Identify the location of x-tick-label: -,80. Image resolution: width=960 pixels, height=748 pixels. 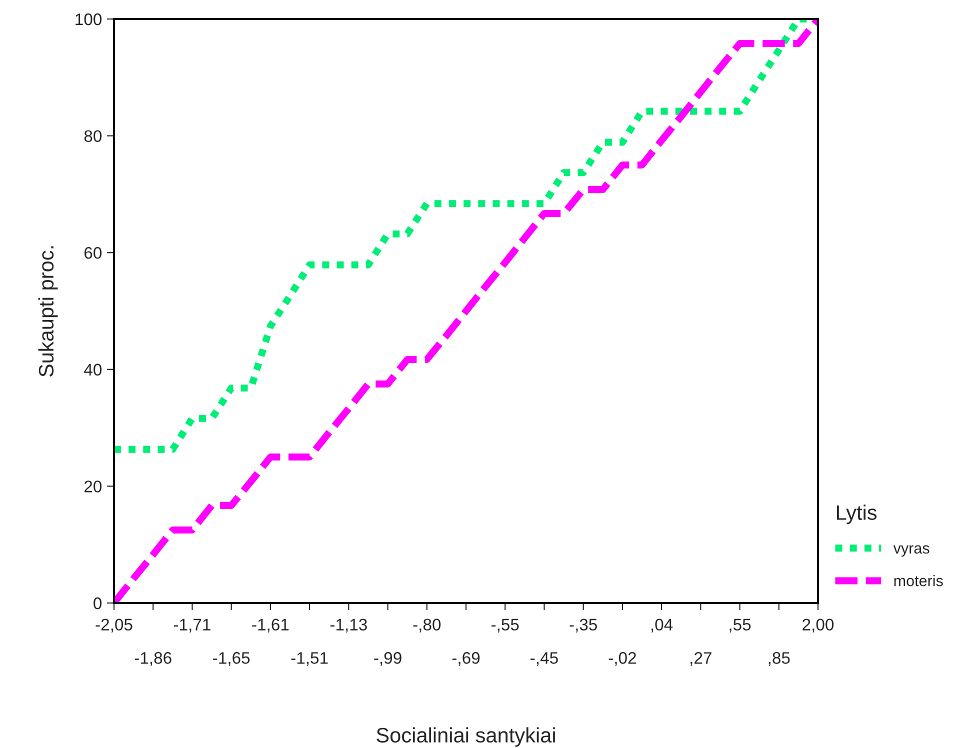
(427, 625).